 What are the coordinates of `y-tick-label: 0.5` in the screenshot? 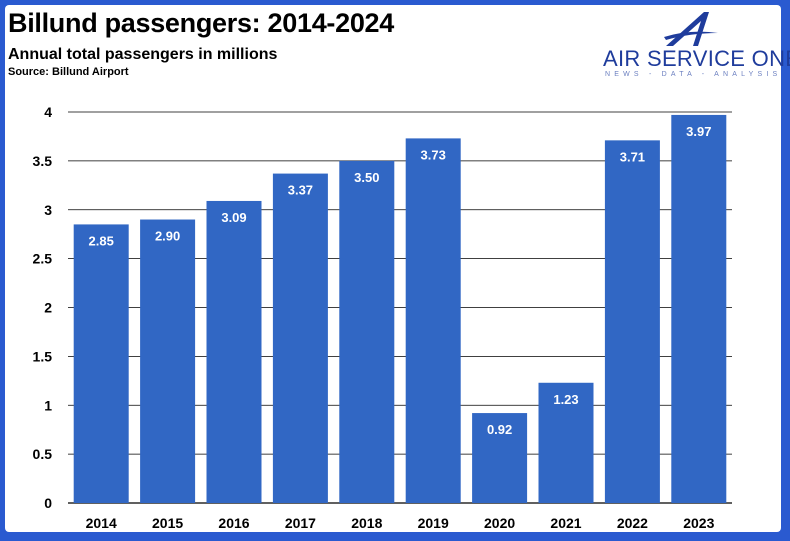 It's located at (43, 454).